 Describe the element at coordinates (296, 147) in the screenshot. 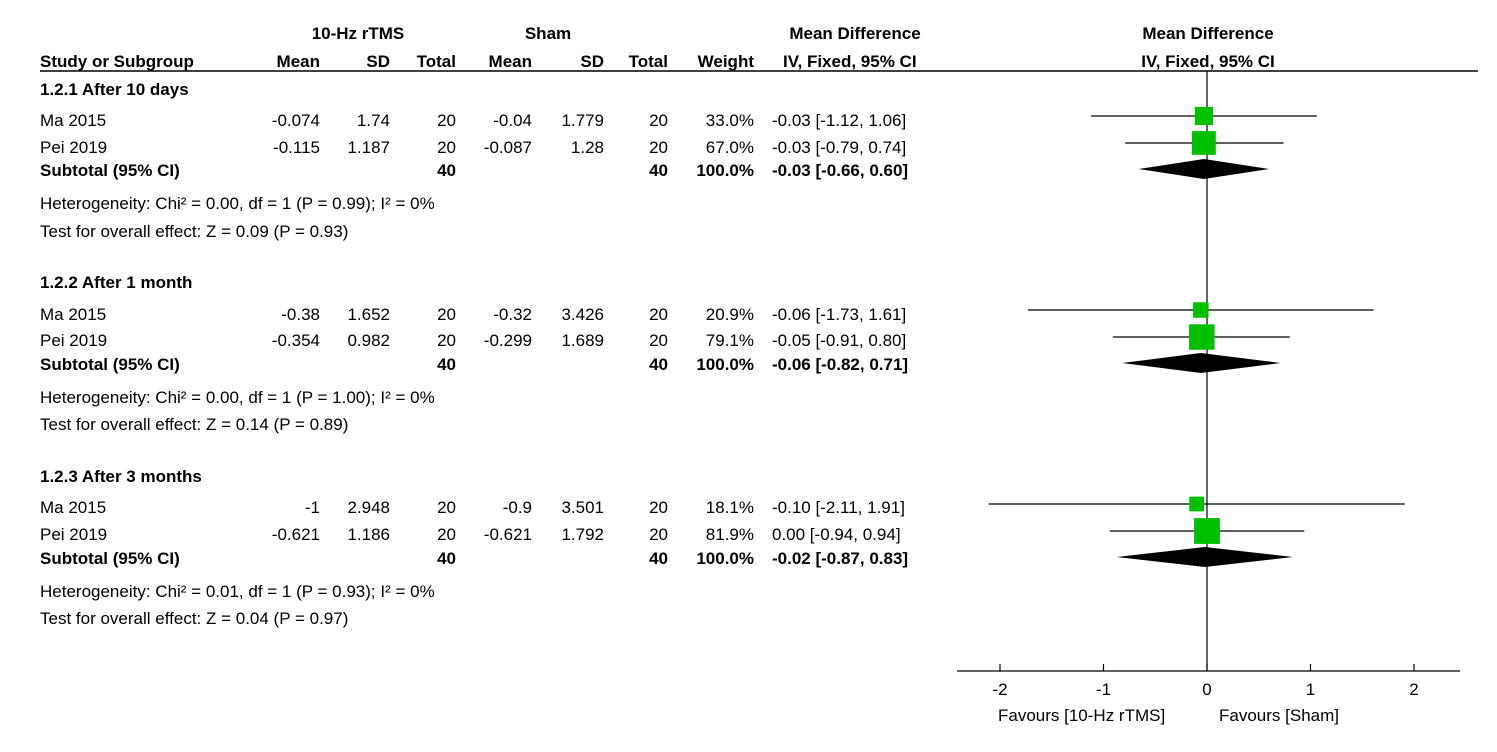

I see `study-mean1: -0.115` at that location.